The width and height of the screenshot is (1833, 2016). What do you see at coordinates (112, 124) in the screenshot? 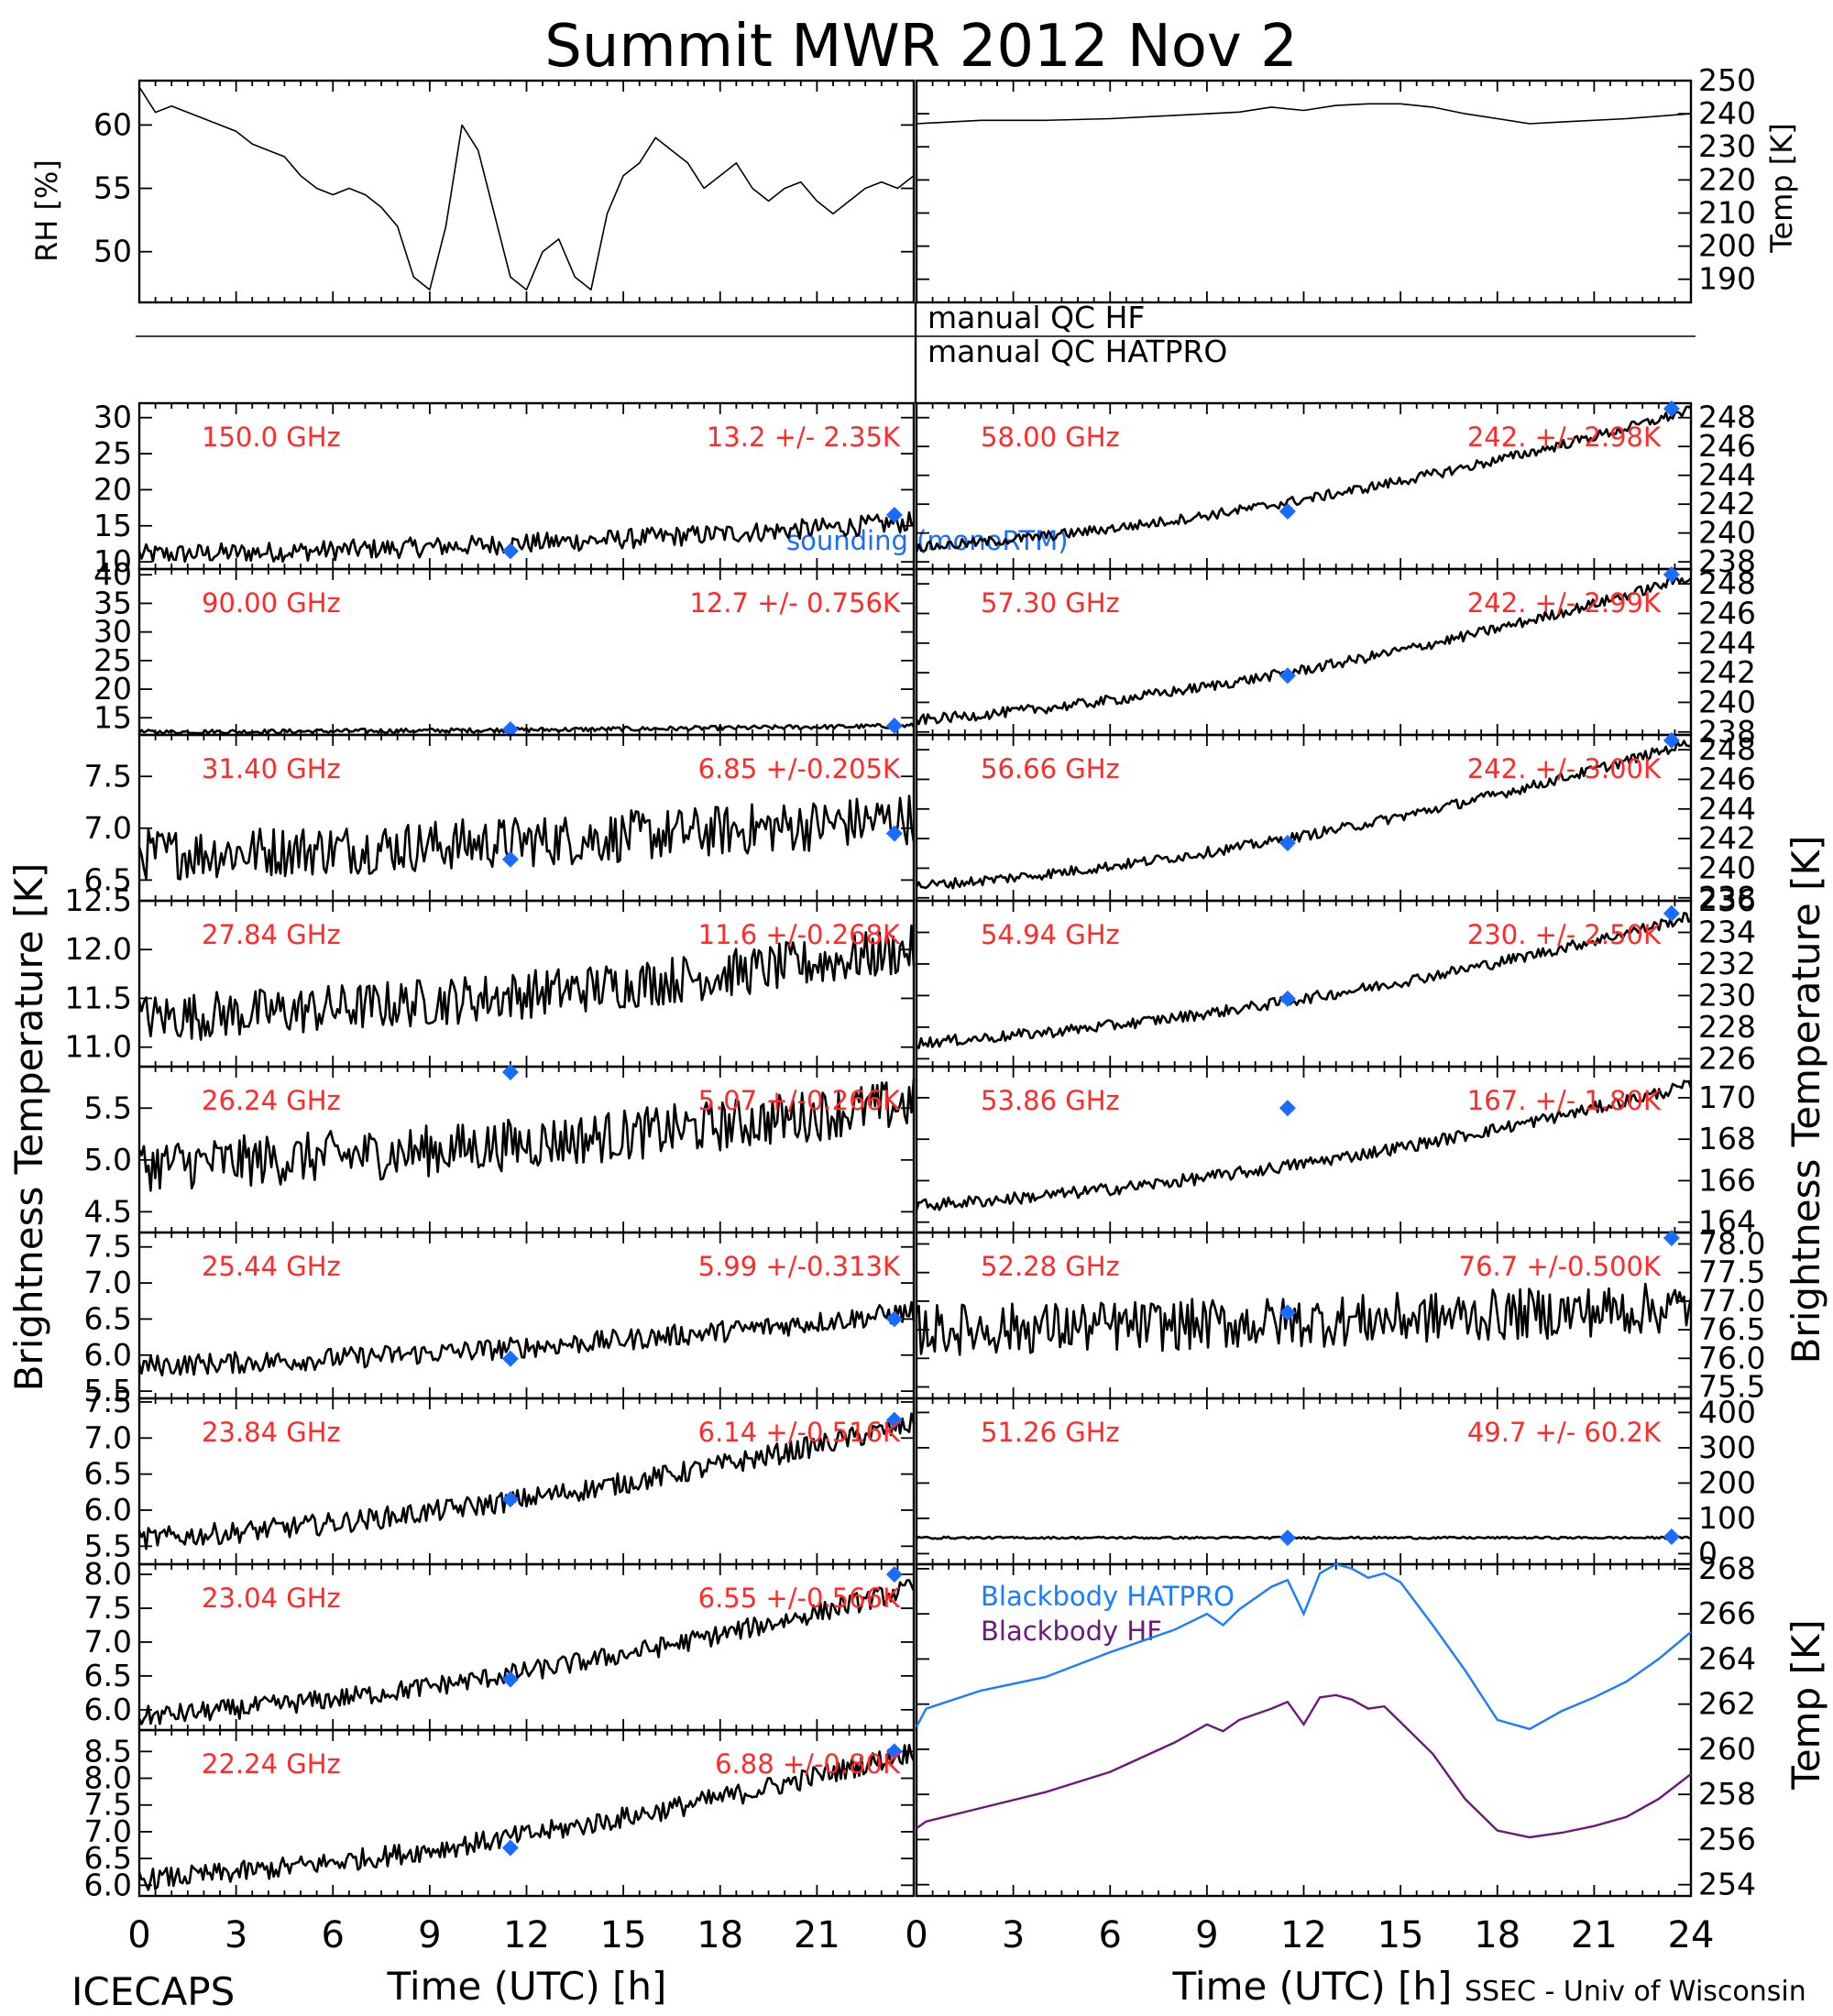
I see `rh-ytick-label: 60` at bounding box center [112, 124].